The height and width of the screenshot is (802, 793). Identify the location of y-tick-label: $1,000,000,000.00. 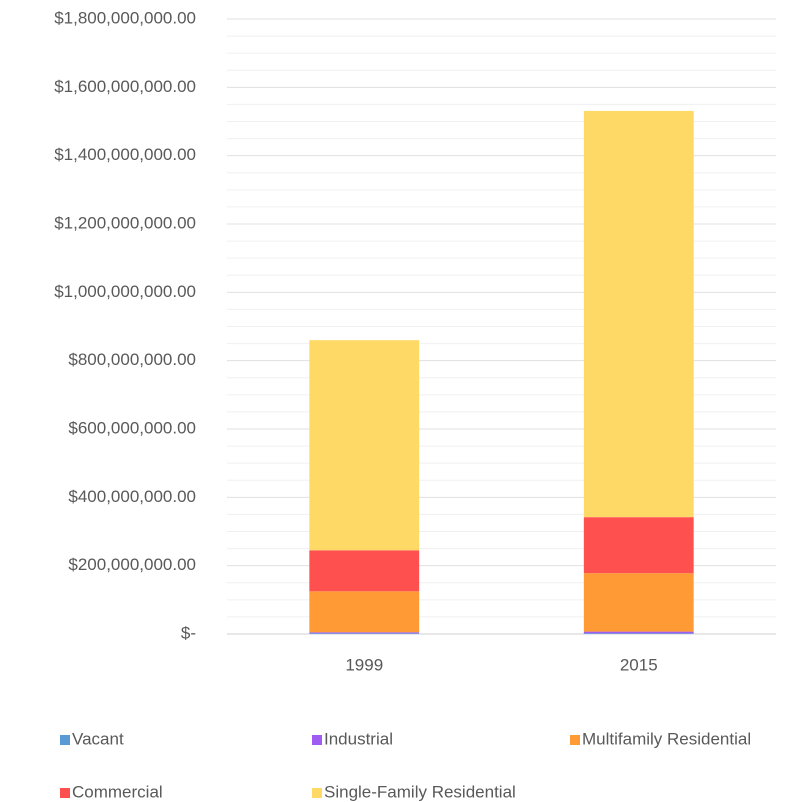
(125, 291).